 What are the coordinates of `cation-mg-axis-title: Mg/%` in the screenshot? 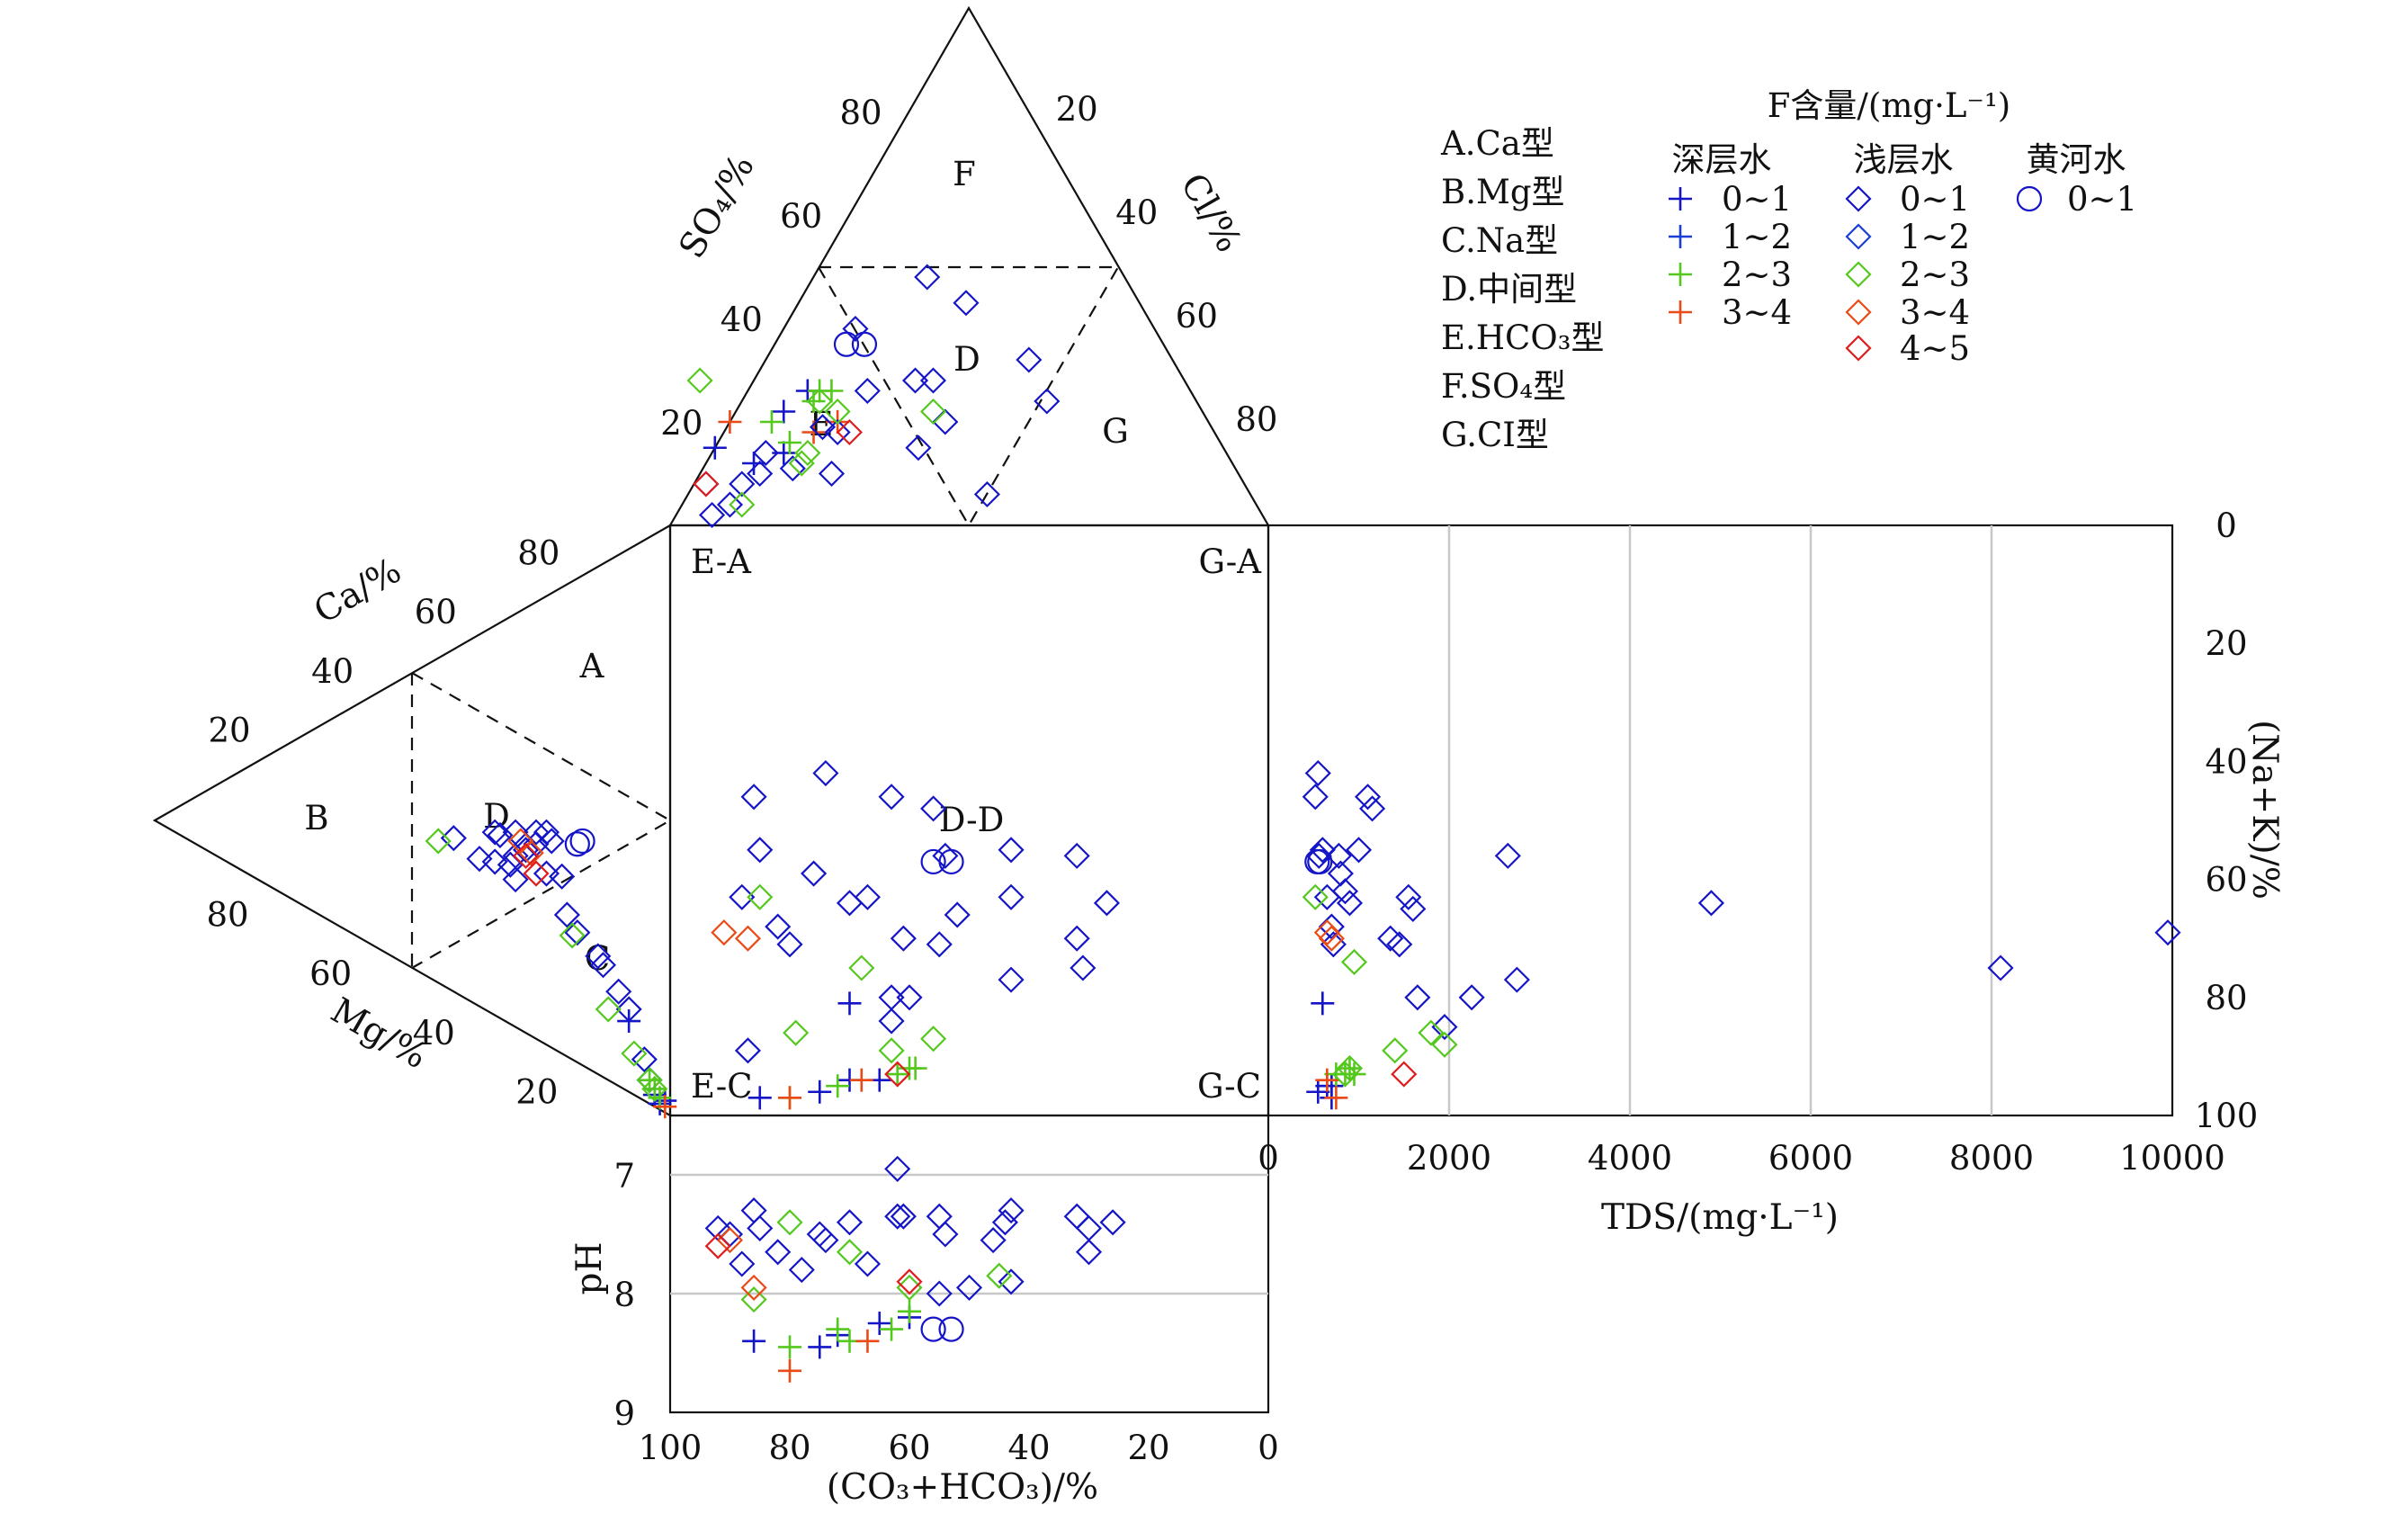 It's located at (379, 1034).